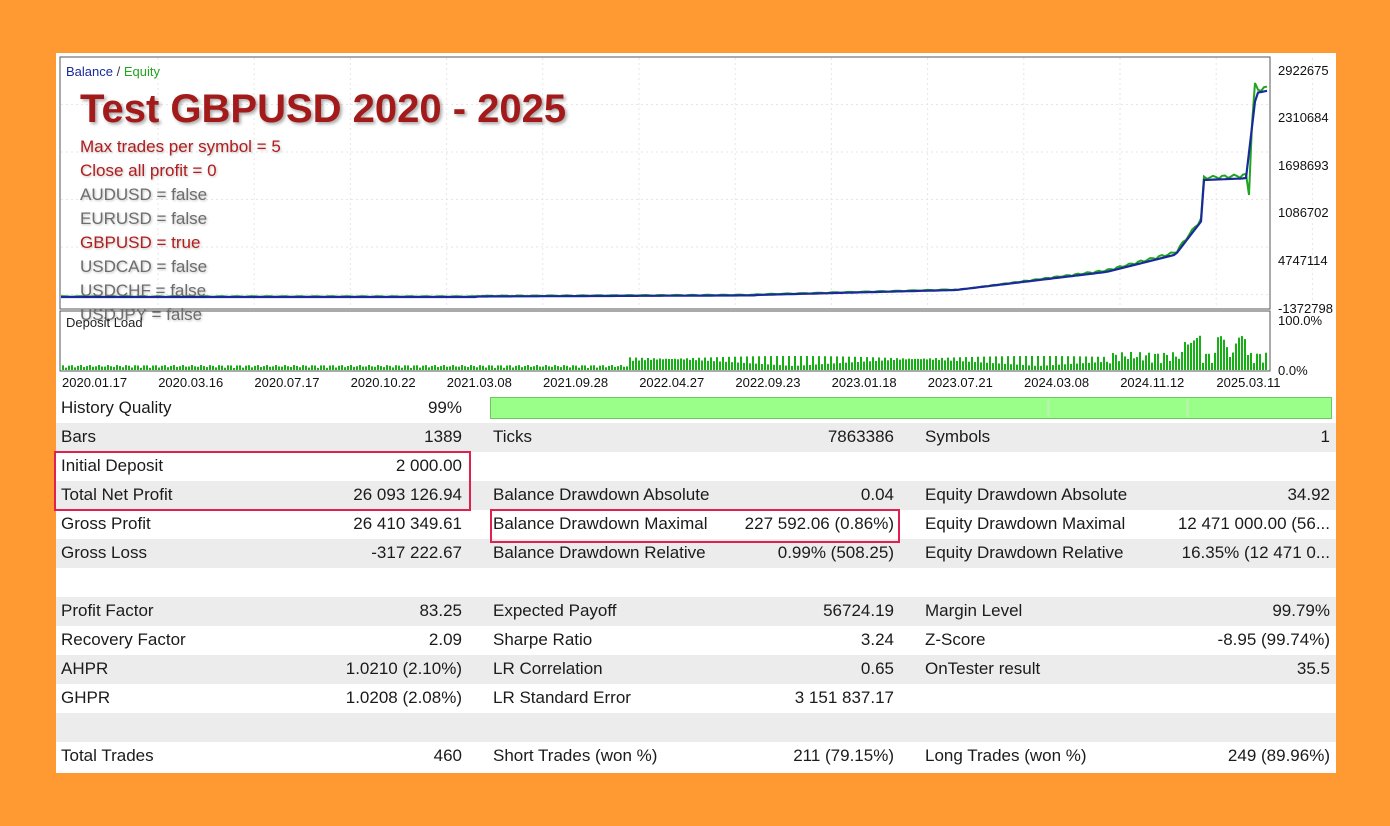  What do you see at coordinates (1303, 165) in the screenshot?
I see `y-axis-label: 1698693` at bounding box center [1303, 165].